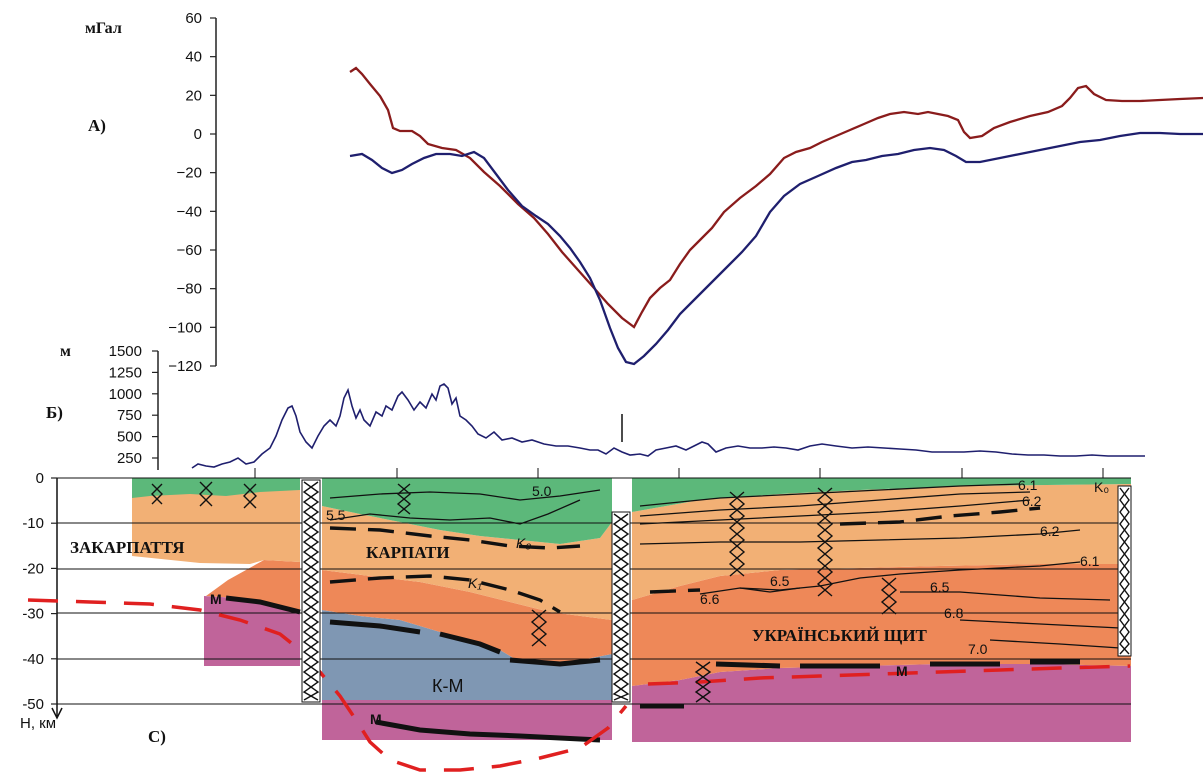 The height and width of the screenshot is (776, 1203). Describe the element at coordinates (133, 405) in the screenshot. I see `panel-b-ticks: 1500 1250 1000 750 500 250` at that location.